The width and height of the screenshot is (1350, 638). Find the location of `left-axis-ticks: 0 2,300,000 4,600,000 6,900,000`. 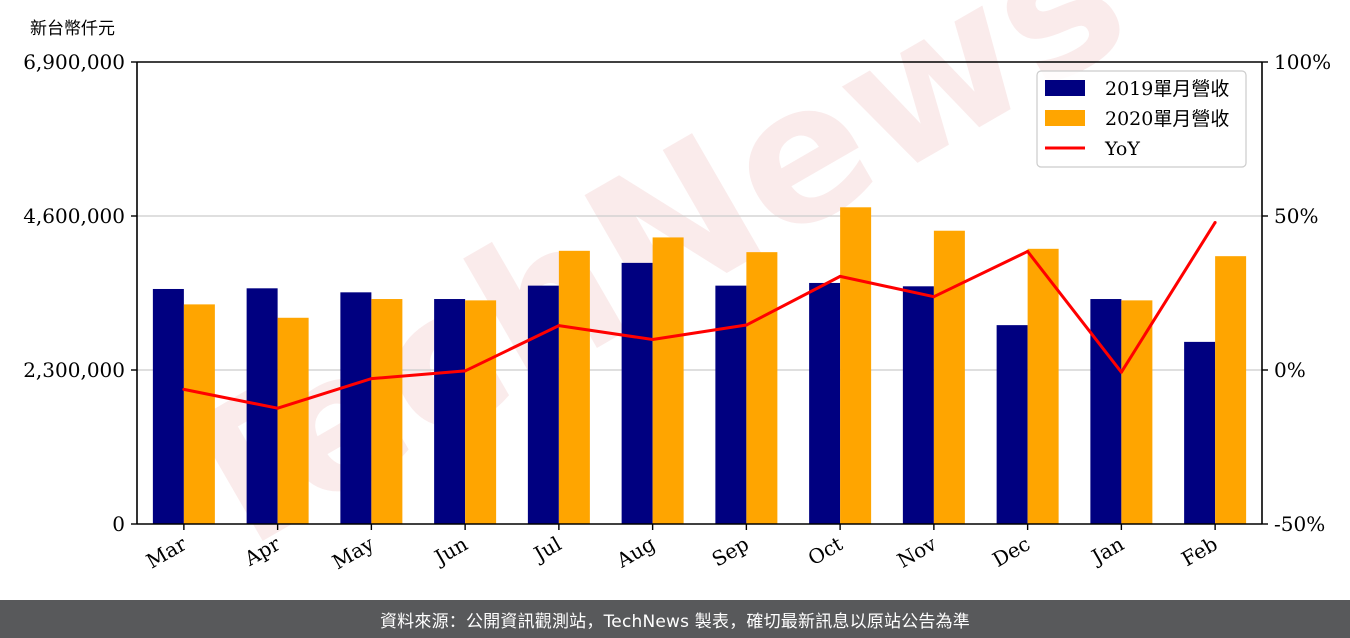

left-axis-ticks: 0 2,300,000 4,600,000 6,900,000 is located at coordinates (80, 293).